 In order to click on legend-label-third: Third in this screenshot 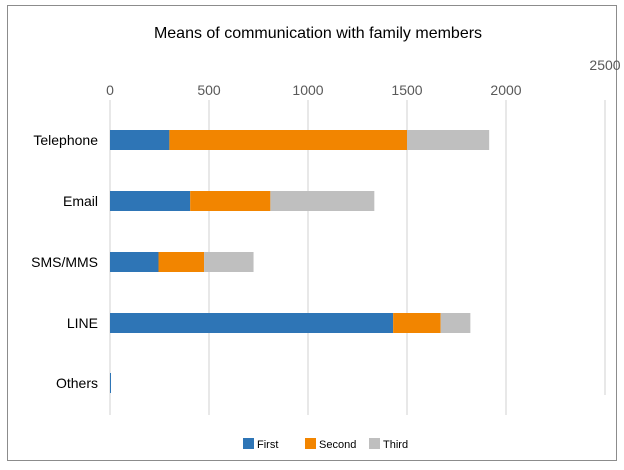, I will do `click(395, 445)`.